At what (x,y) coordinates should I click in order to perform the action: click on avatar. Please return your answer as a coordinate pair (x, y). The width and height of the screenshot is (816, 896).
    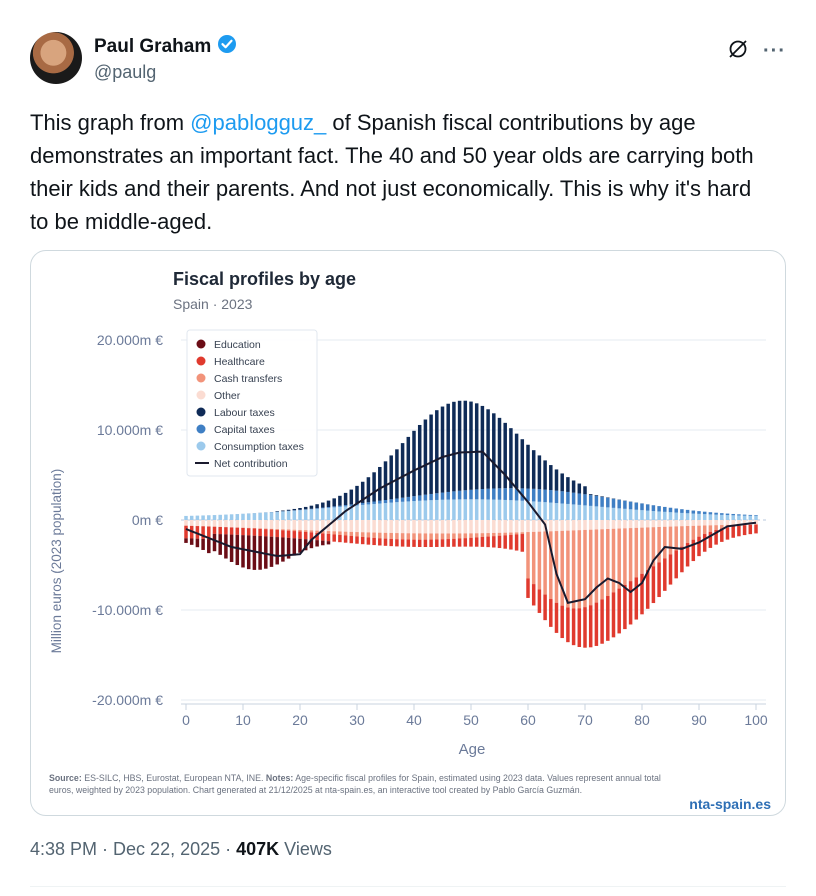
    Looking at the image, I should click on (56, 58).